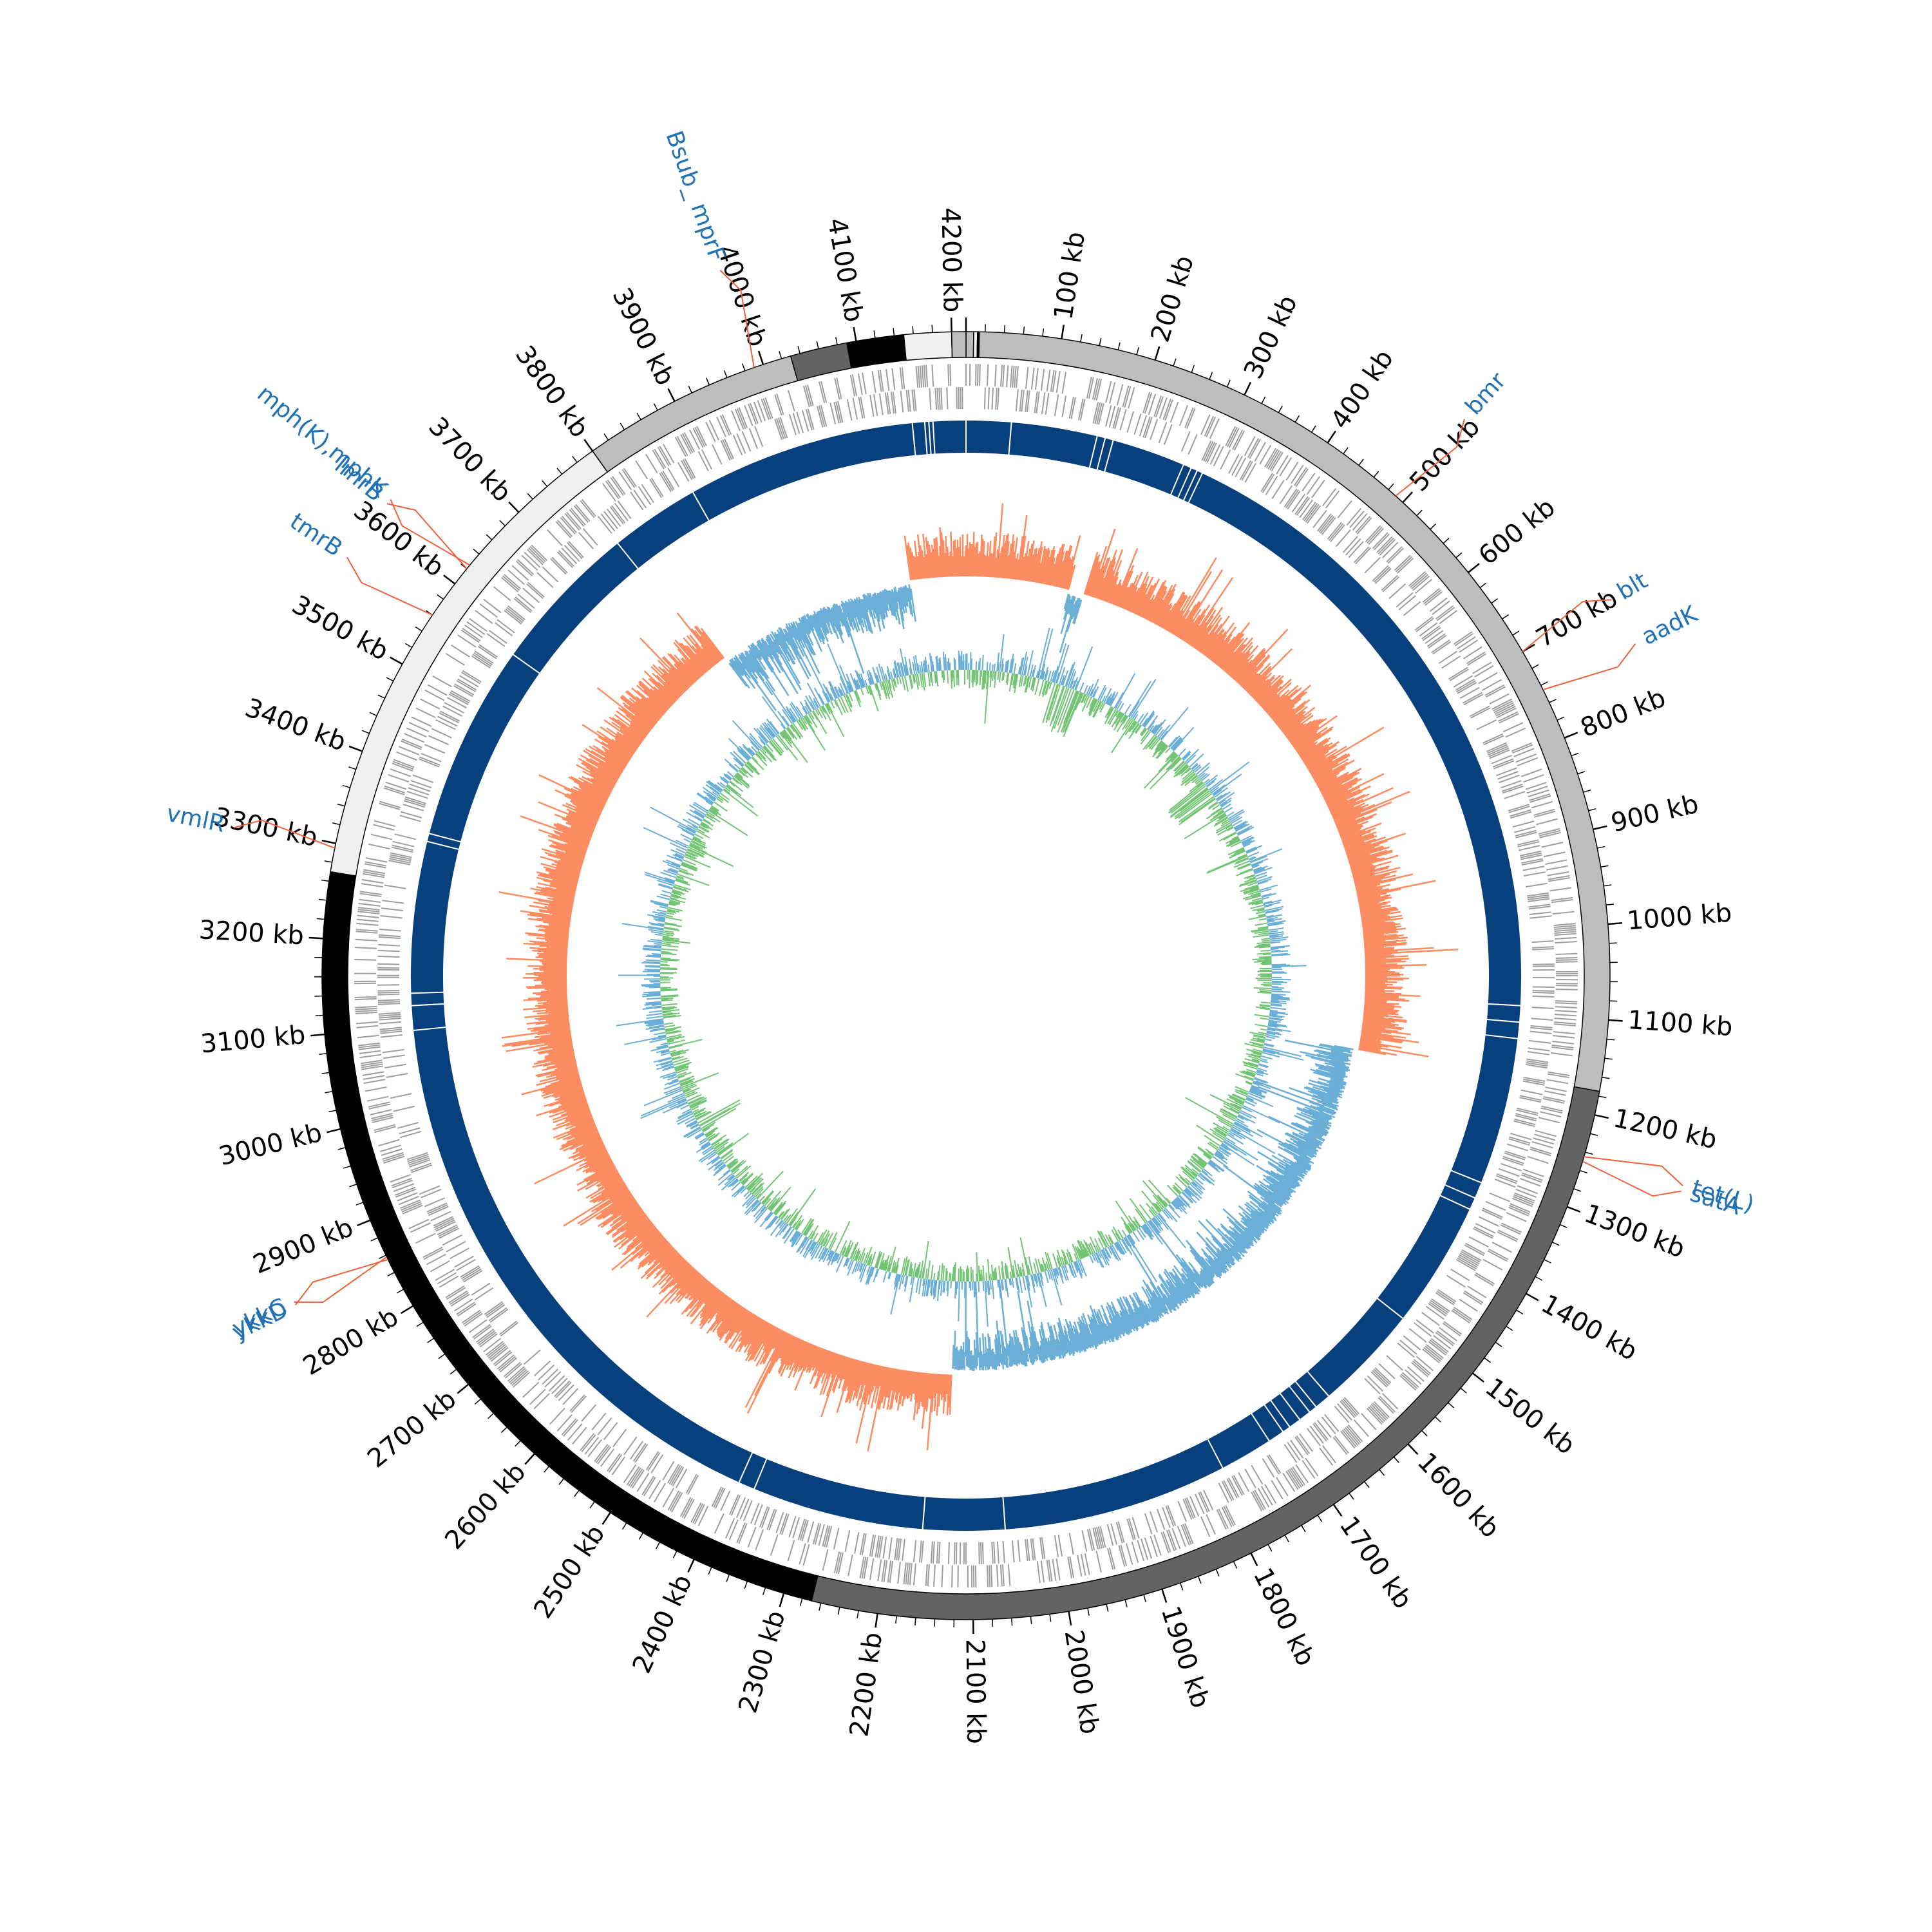  What do you see at coordinates (551, 393) in the screenshot?
I see `tick-label: 3800 kb` at bounding box center [551, 393].